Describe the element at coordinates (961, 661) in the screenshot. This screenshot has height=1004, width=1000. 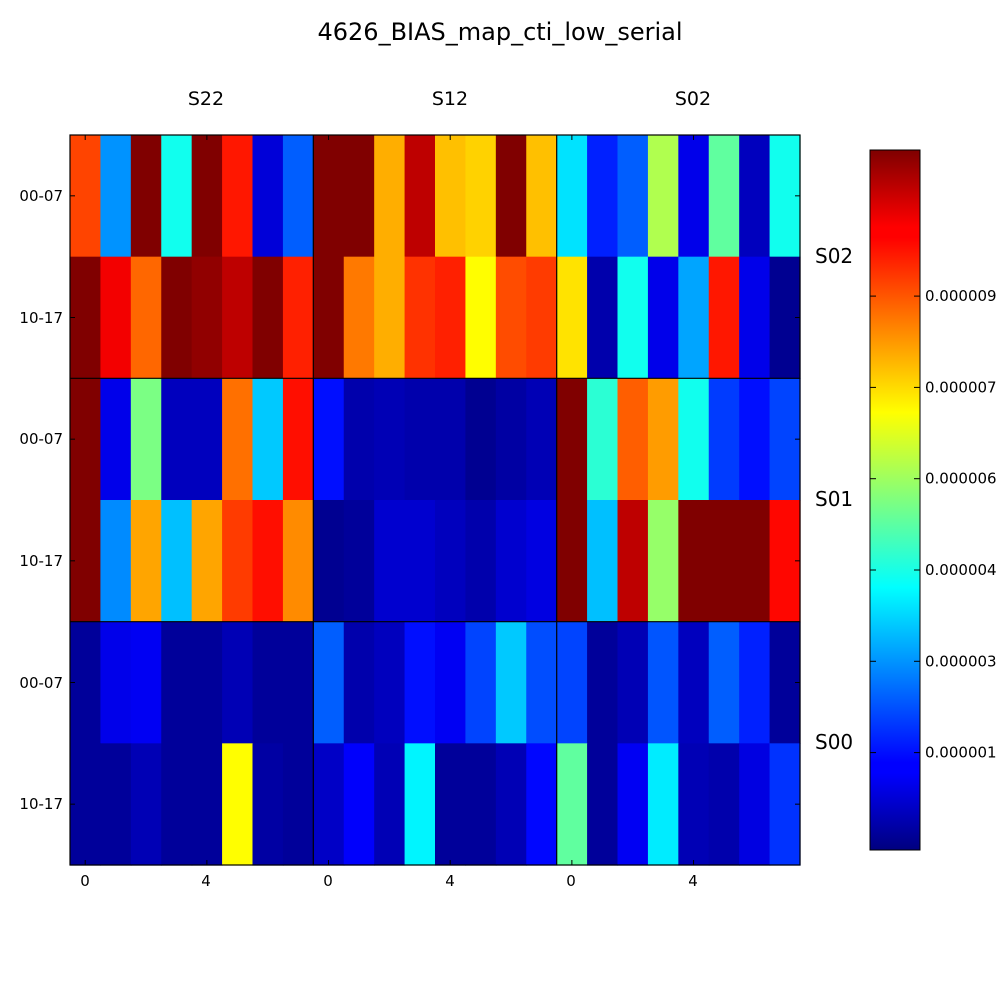
I see `colorbar-tick-label: 0.000003` at that location.